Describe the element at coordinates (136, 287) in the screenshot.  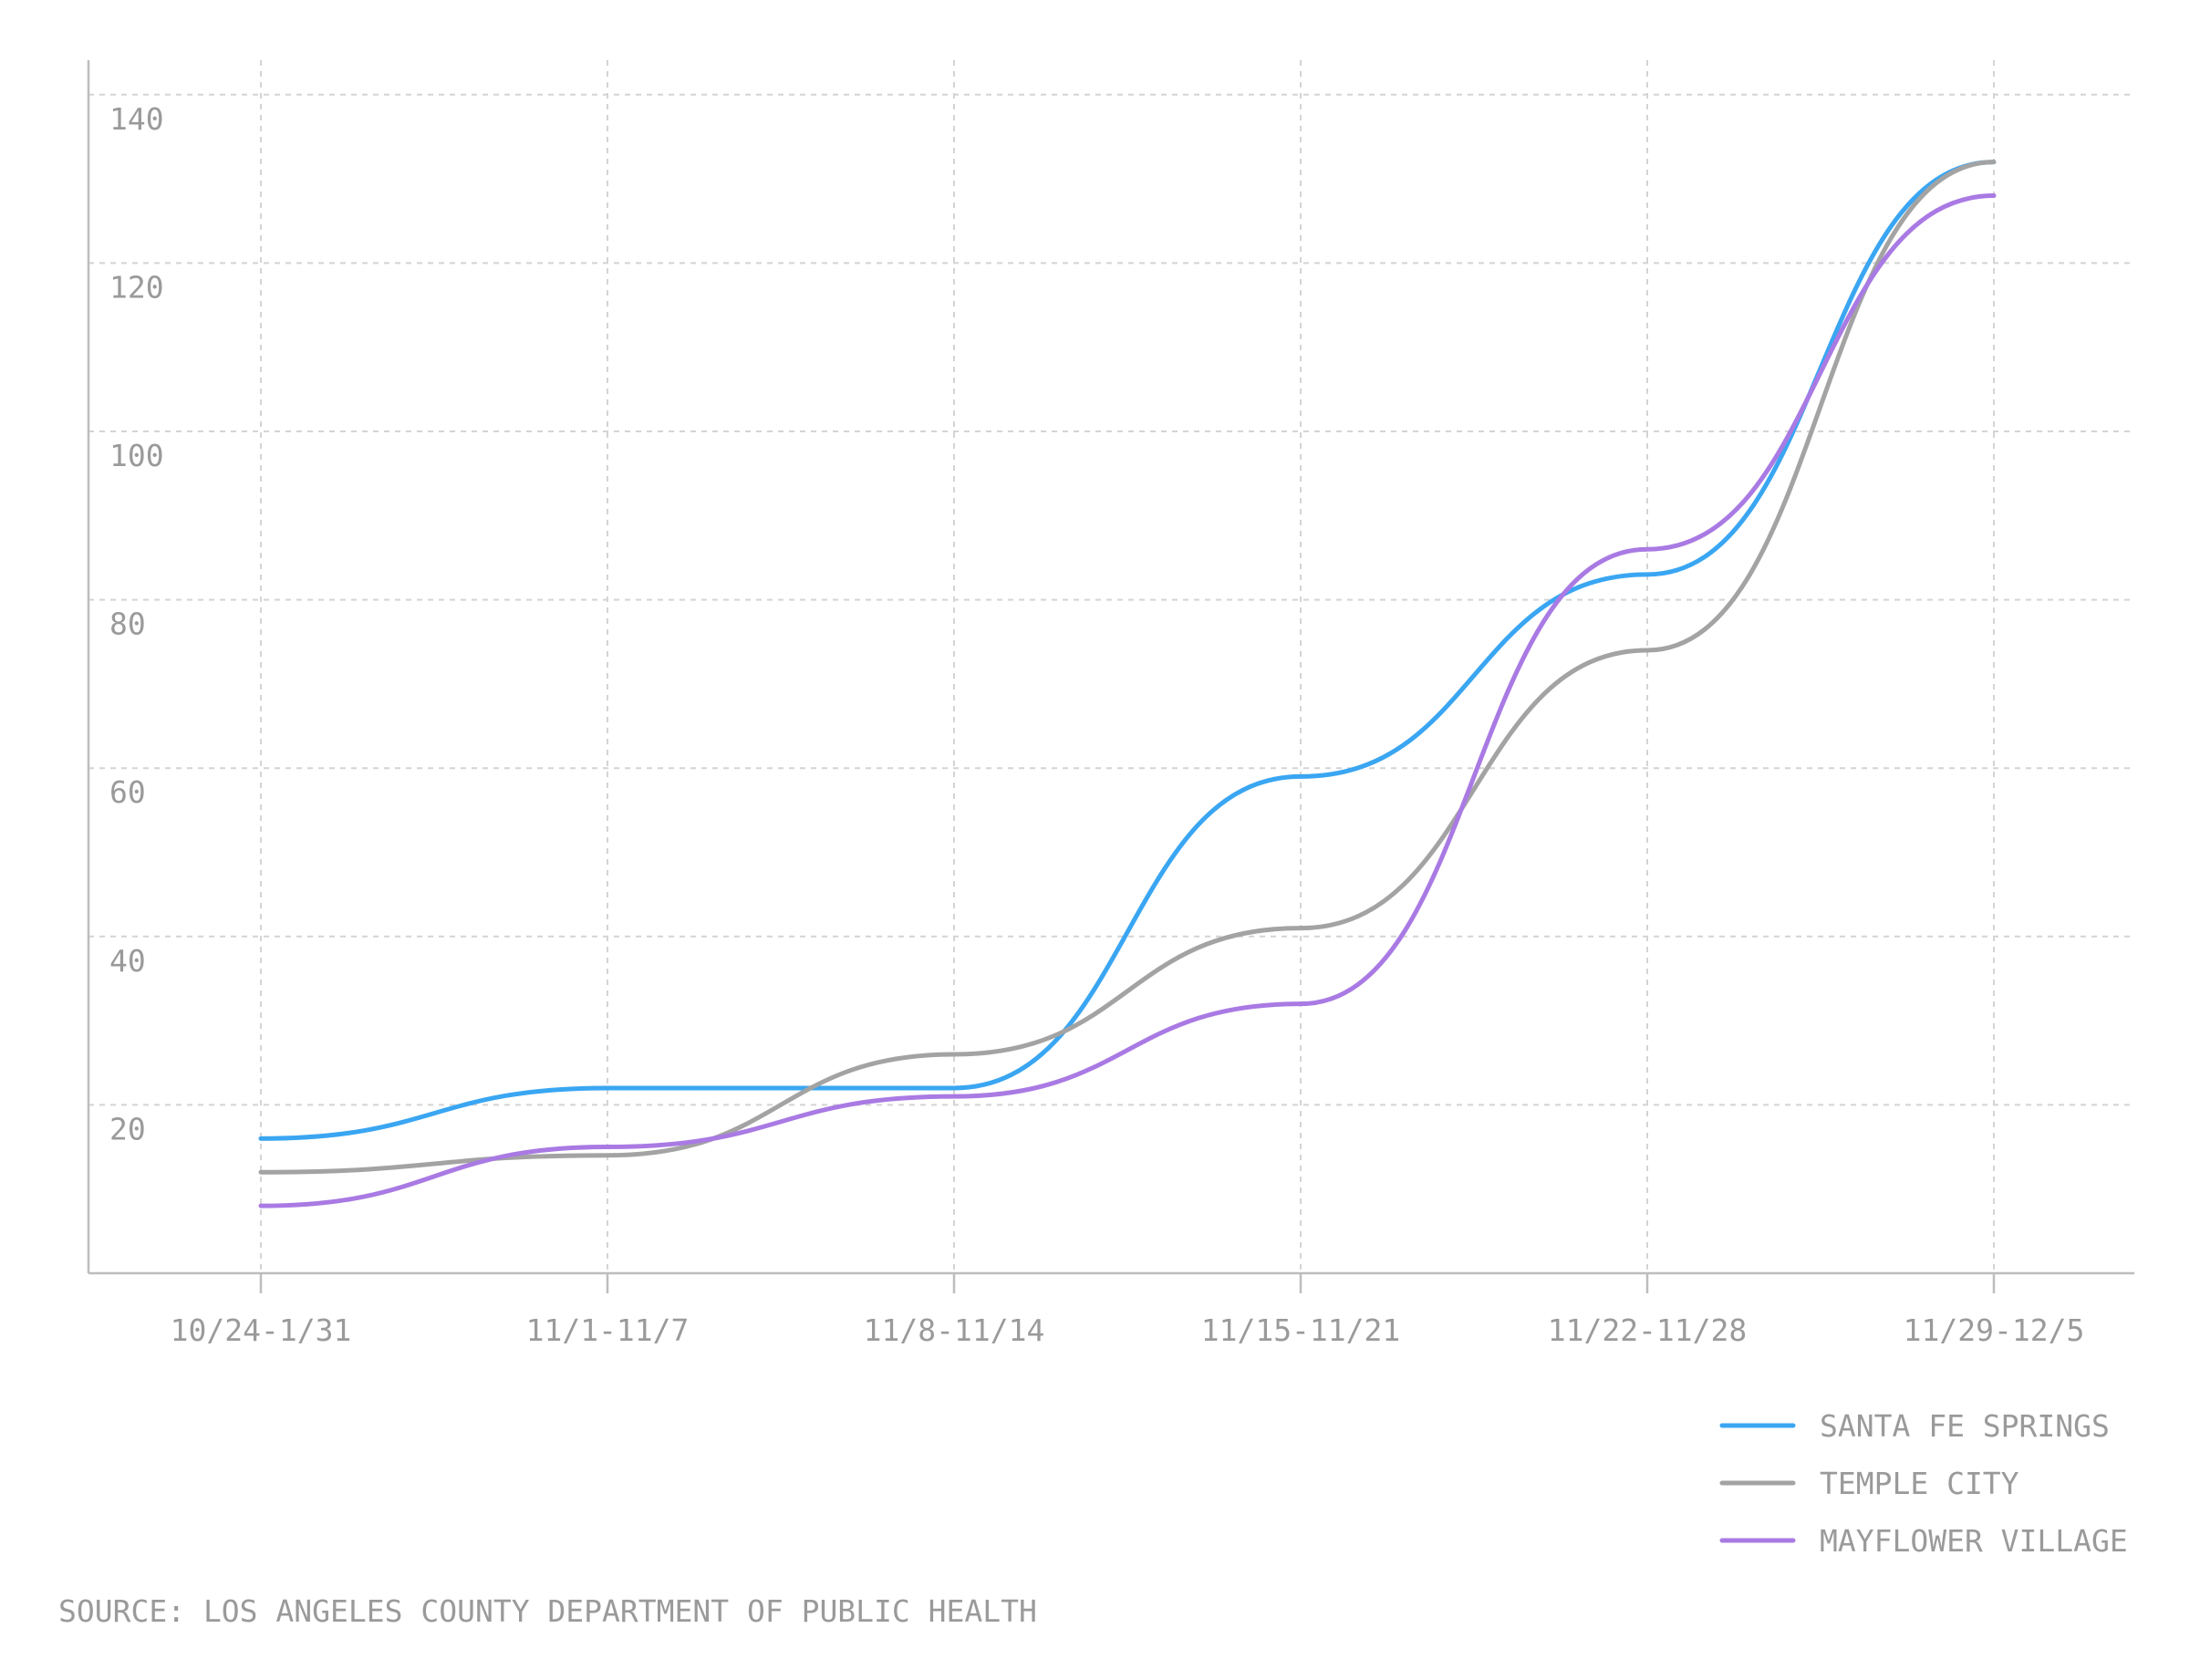
I see `y-tick-label: 120` at that location.